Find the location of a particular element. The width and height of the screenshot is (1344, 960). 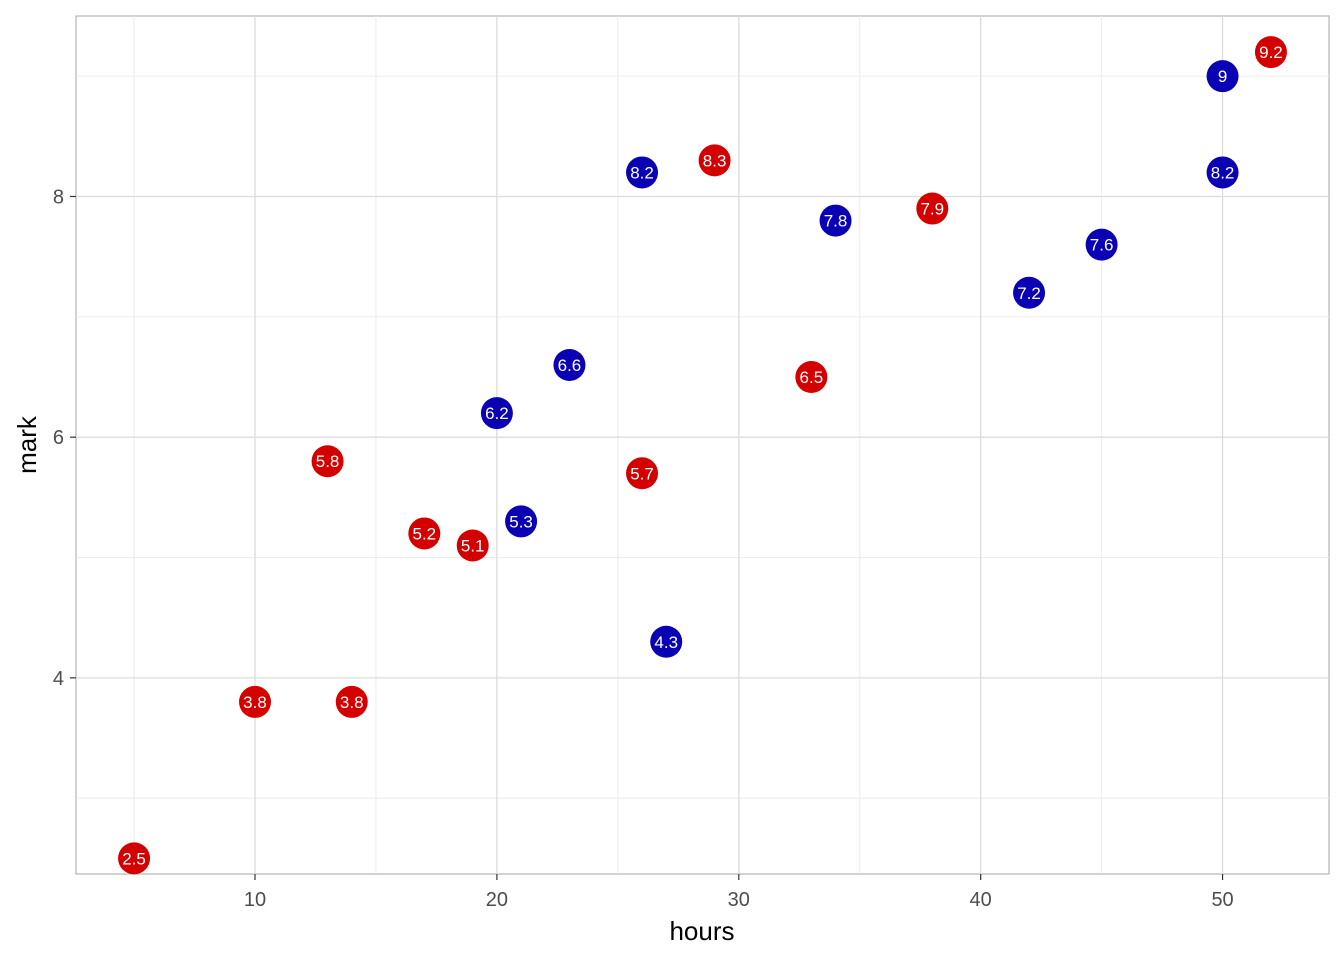

data-point-label: 7.6 is located at coordinates (1102, 245).